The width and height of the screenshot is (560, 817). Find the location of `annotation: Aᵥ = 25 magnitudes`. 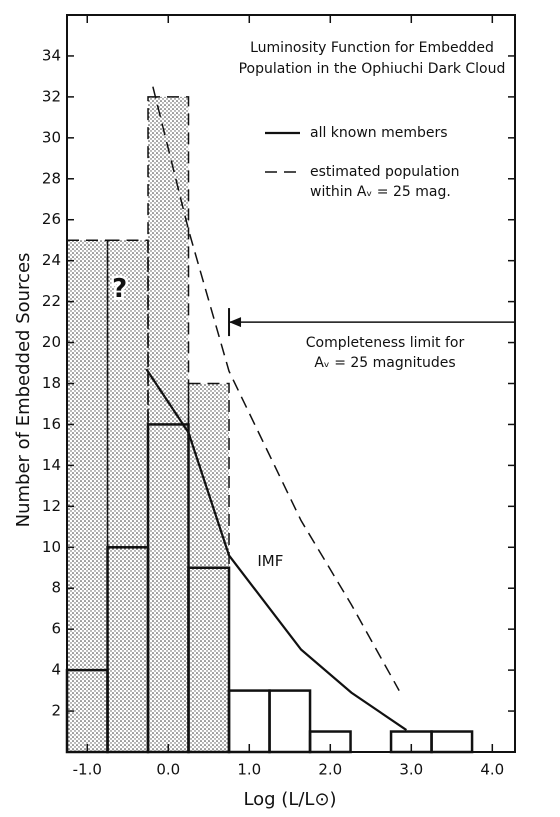

annotation: Aᵥ = 25 magnitudes is located at coordinates (384, 363).